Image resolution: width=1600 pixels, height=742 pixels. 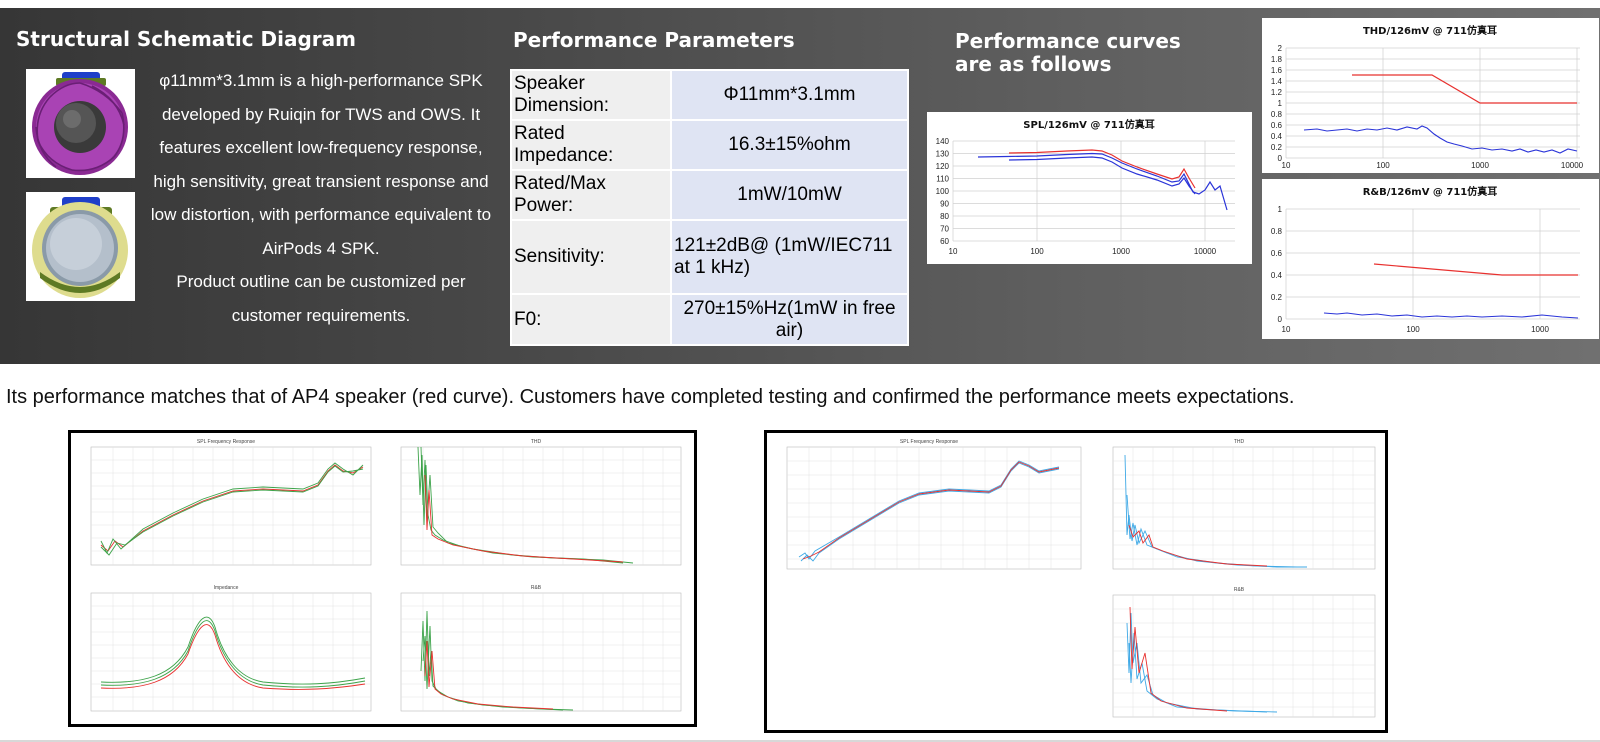 I want to click on thd-y-tick: 0.2, so click(x=1277, y=147).